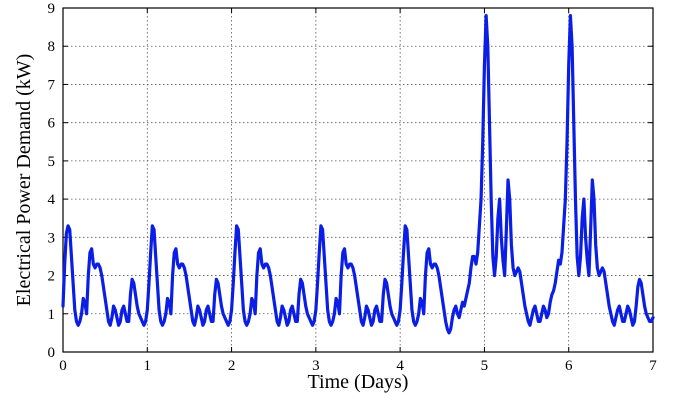 The height and width of the screenshot is (405, 675). I want to click on y-axis-label: Electrical Power Demand (kW), so click(24, 180).